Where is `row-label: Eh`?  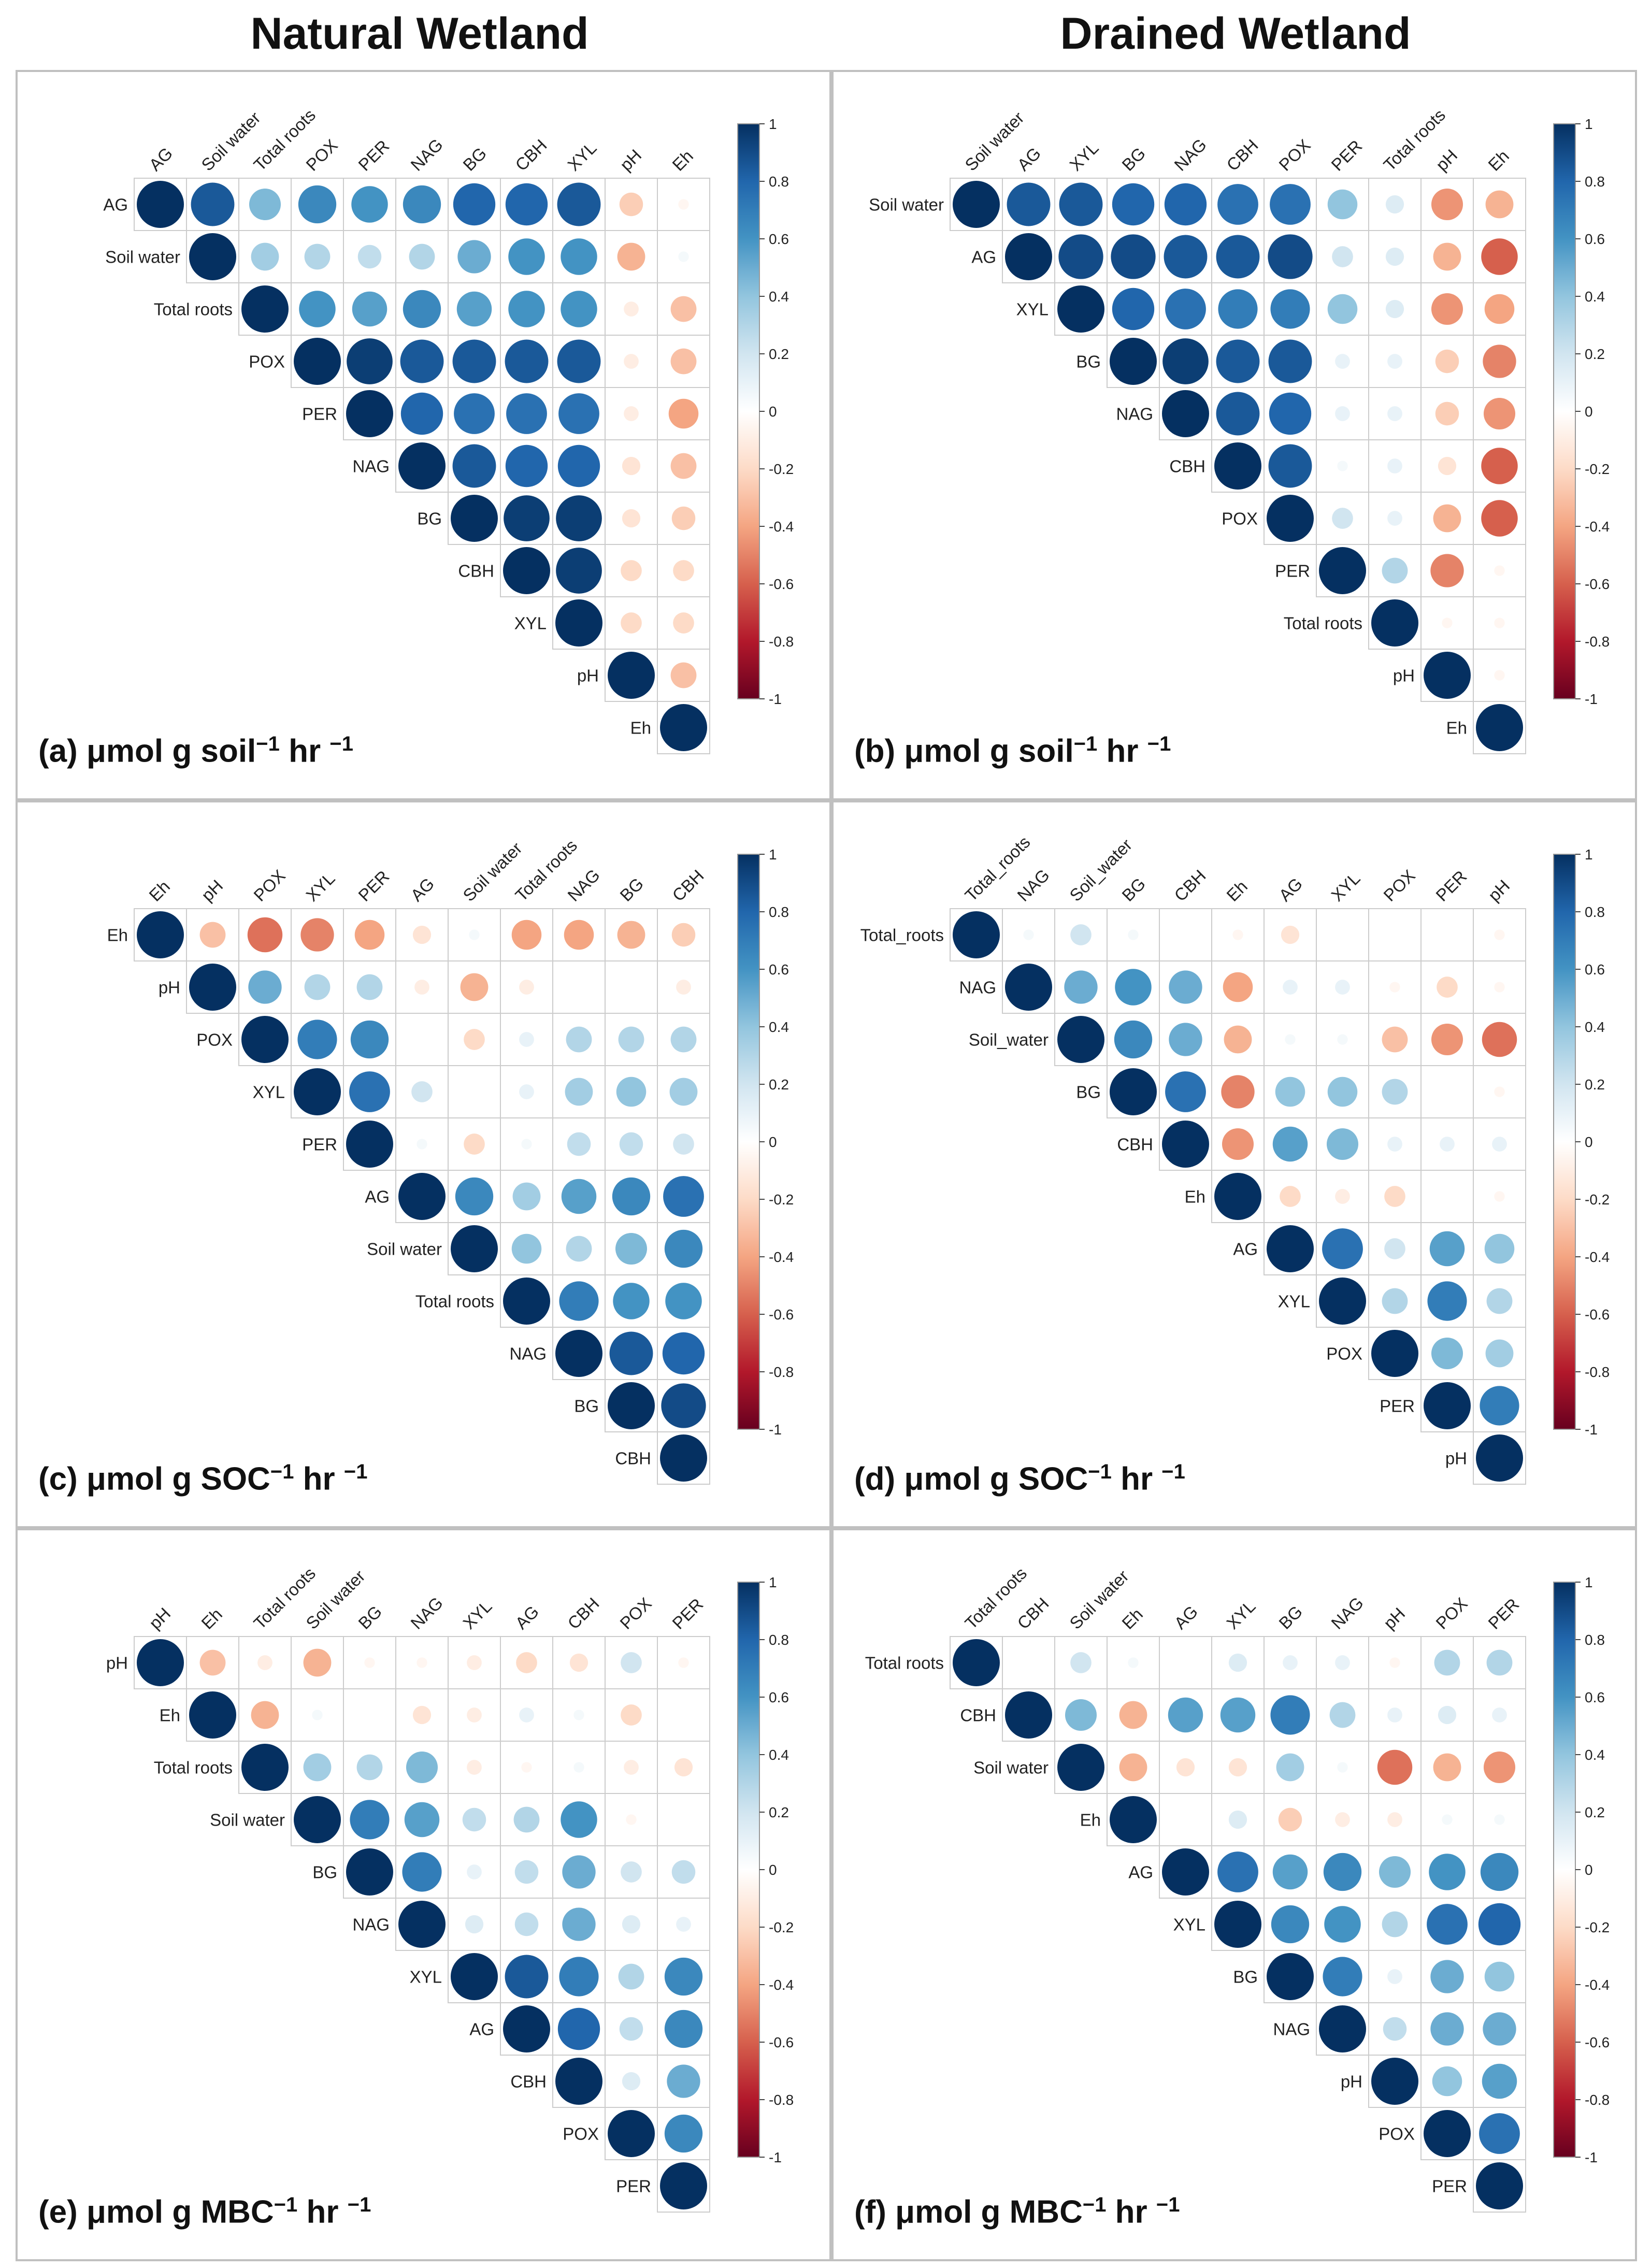
row-label: Eh is located at coordinates (640, 728).